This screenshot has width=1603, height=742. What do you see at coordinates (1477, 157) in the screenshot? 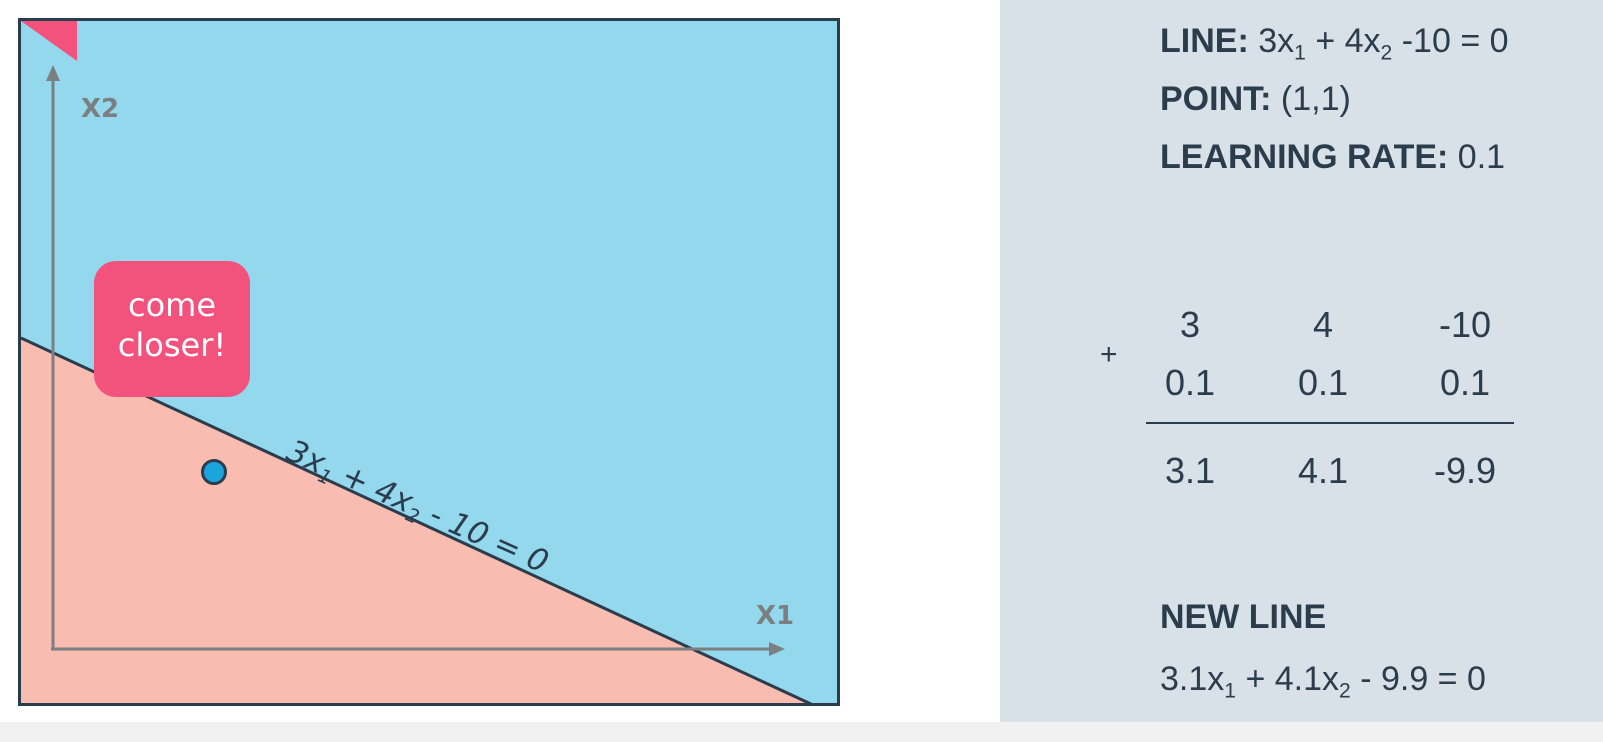
I see `learning-rate-value: 0.1` at bounding box center [1477, 157].